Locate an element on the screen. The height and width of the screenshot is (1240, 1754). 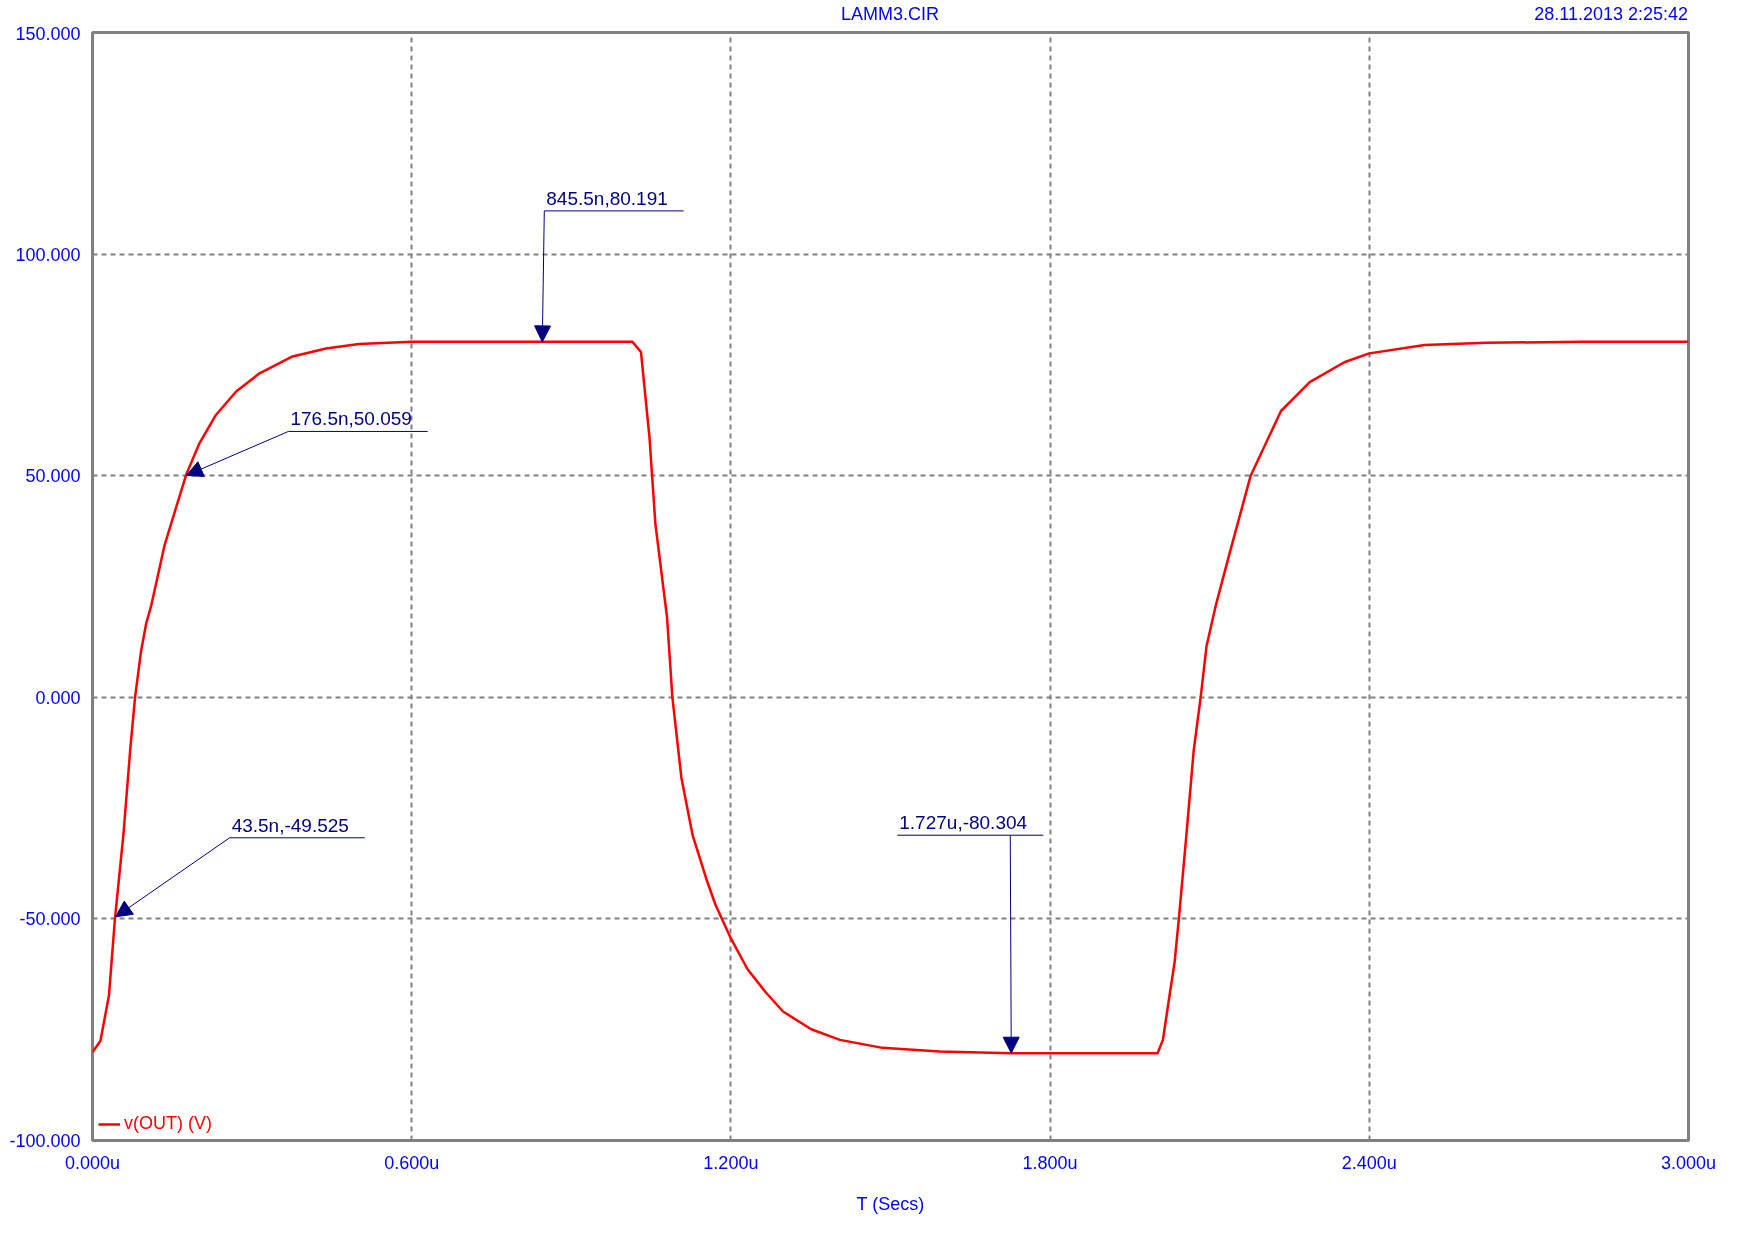
y-tick-label: 150.000 is located at coordinates (48, 33).